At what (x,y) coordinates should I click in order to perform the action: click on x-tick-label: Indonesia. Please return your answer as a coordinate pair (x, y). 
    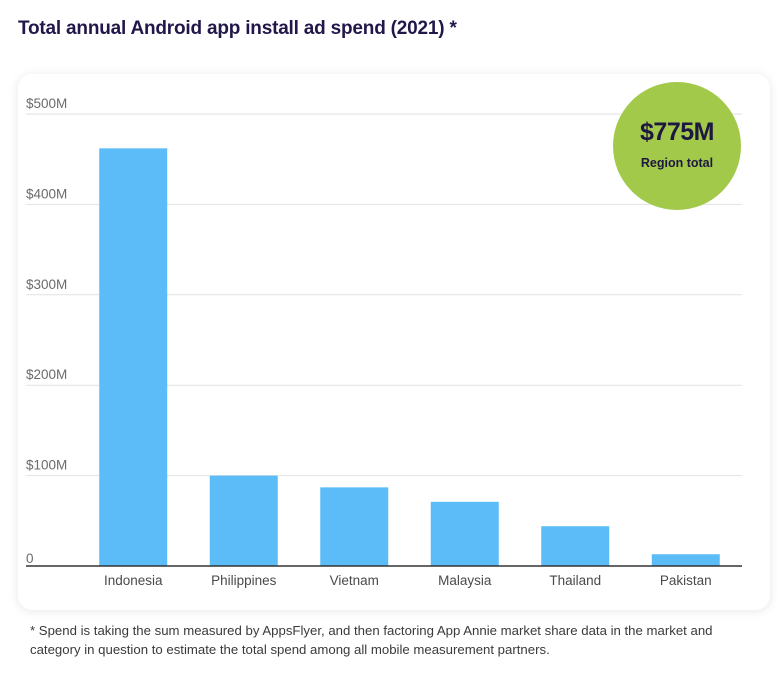
    Looking at the image, I should click on (133, 580).